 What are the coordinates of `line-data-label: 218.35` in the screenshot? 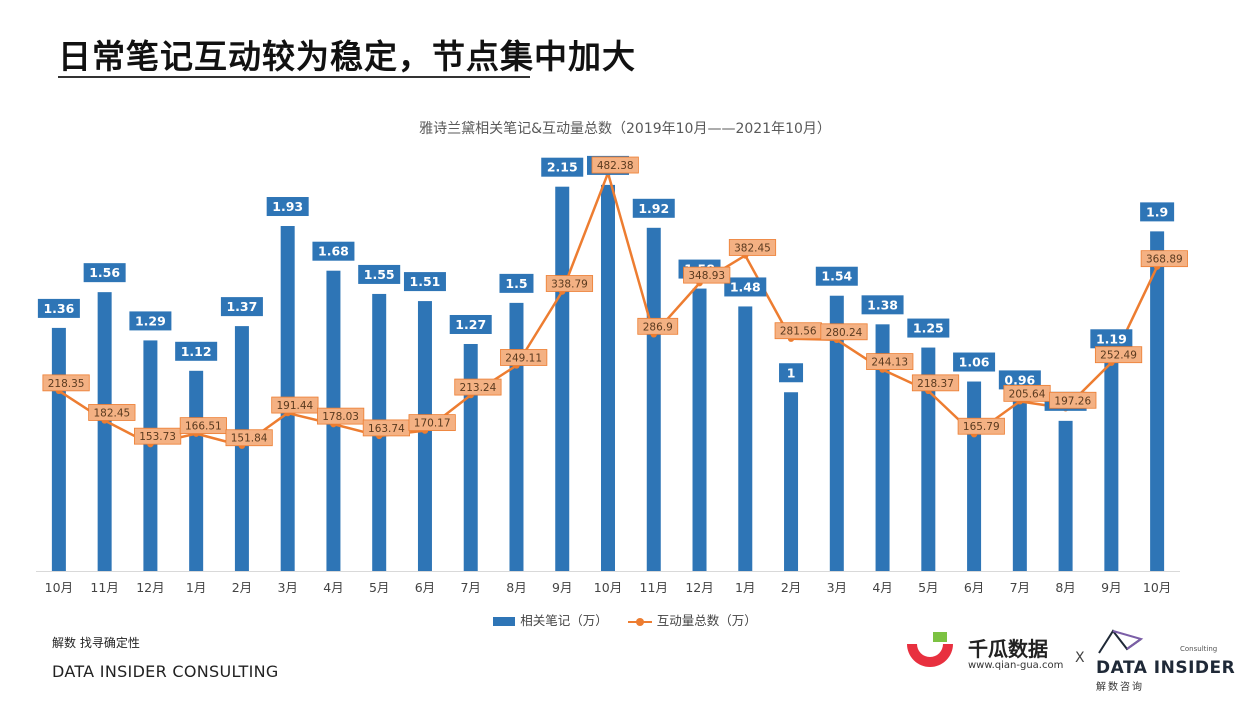 It's located at (66, 384).